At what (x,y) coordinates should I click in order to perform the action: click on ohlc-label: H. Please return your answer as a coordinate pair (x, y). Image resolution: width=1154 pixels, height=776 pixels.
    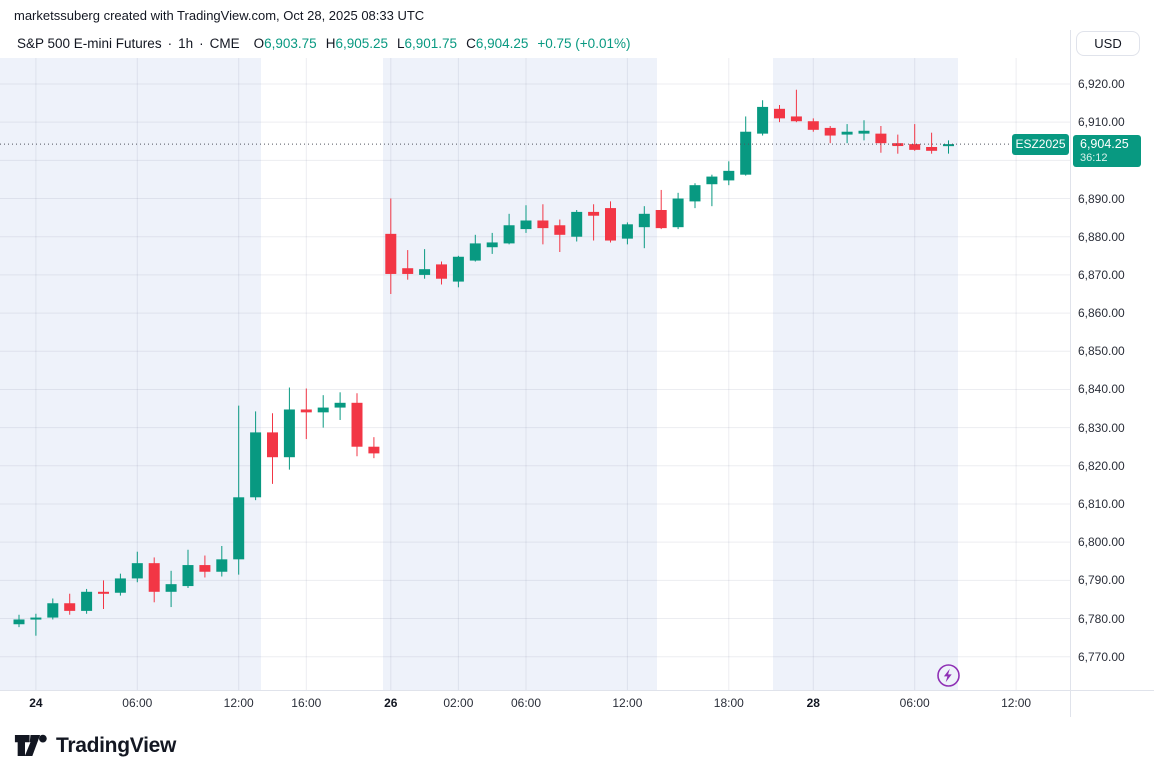
    Looking at the image, I should click on (330, 43).